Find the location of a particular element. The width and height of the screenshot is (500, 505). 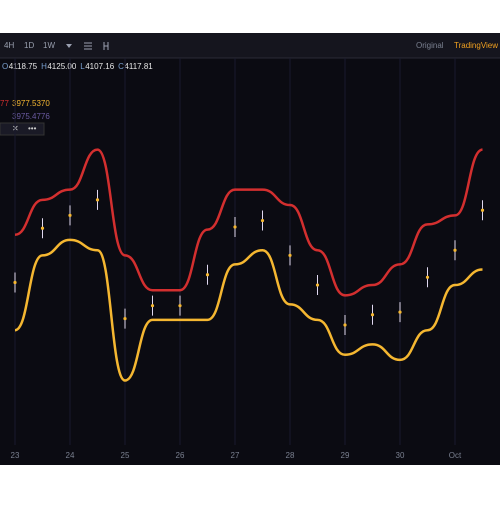

indicator-buttons is located at coordinates (22, 129).